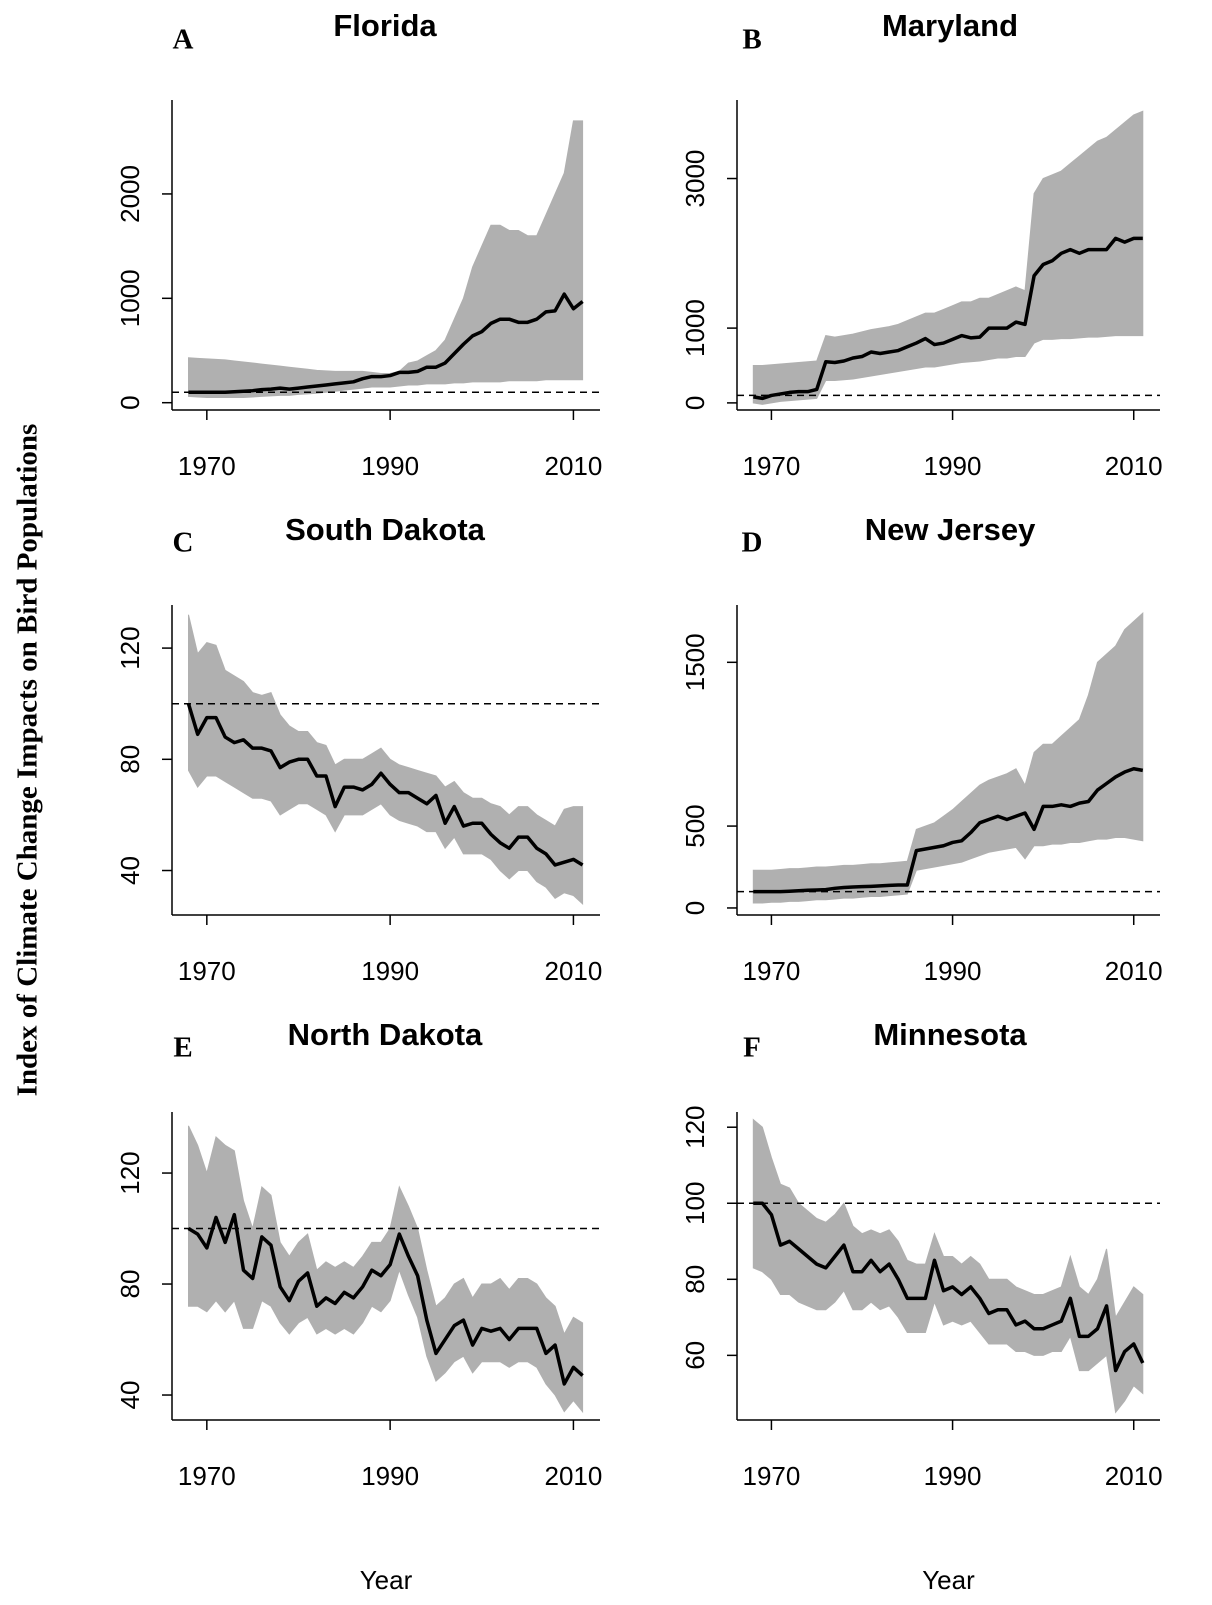 Image resolution: width=1212 pixels, height=1605 pixels. Describe the element at coordinates (130, 194) in the screenshot. I see `y-tick-label: 2000` at that location.